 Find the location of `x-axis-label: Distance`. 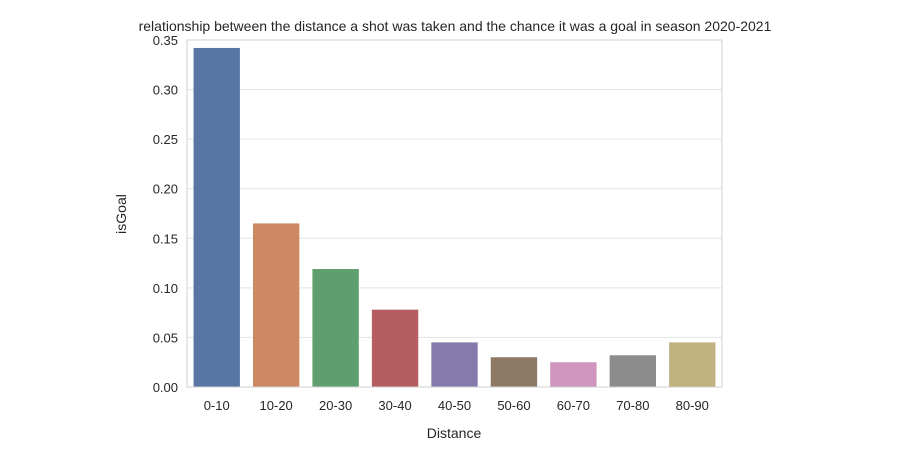

x-axis-label: Distance is located at coordinates (454, 433).